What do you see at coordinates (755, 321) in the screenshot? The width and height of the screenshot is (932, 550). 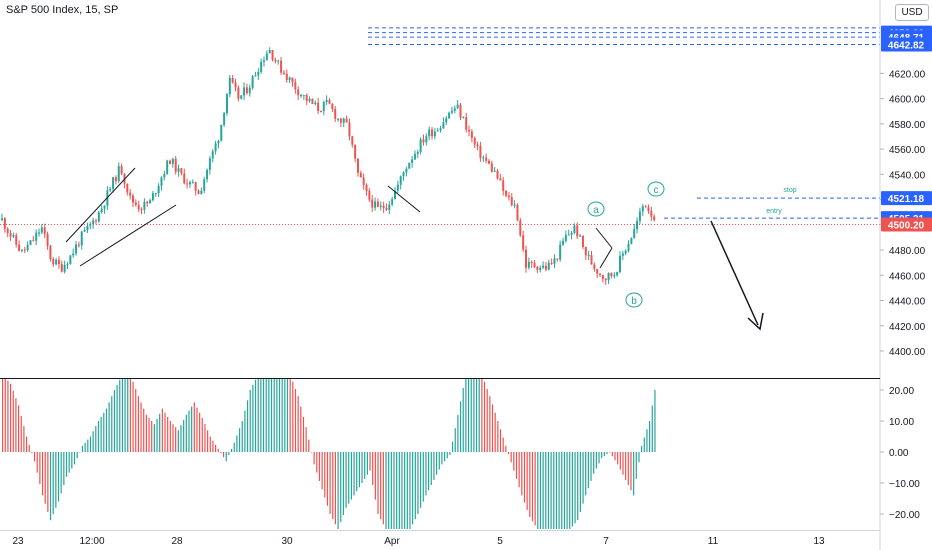 I see `target-arrow-head` at bounding box center [755, 321].